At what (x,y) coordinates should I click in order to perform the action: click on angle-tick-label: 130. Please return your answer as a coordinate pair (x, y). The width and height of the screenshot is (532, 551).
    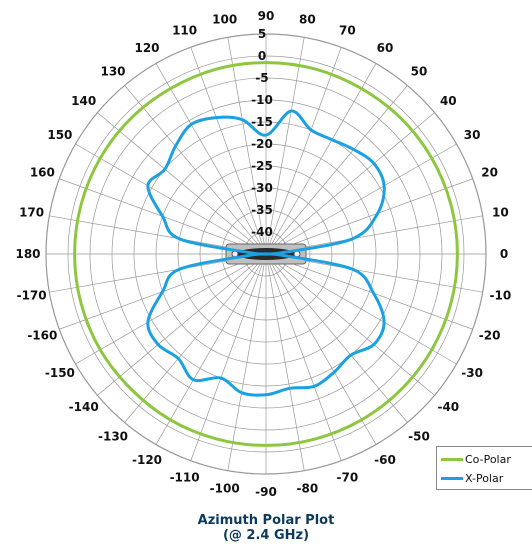
    Looking at the image, I should click on (112, 72).